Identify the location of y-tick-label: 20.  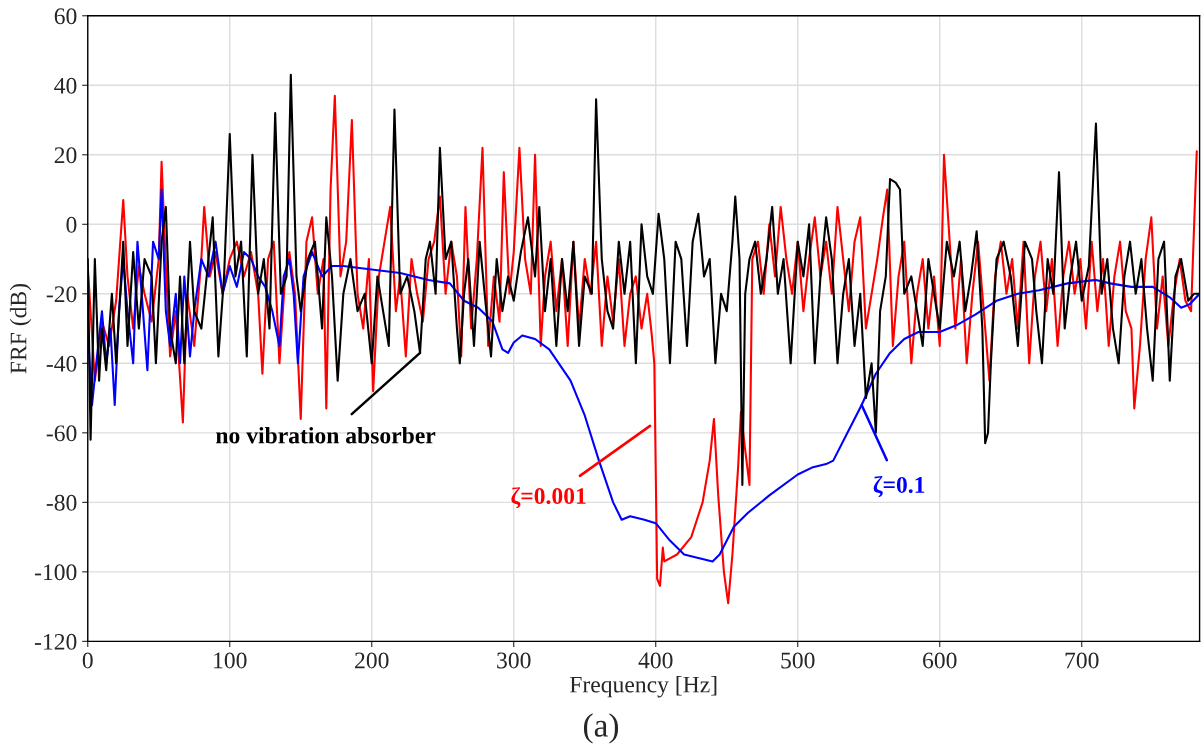
(65, 155).